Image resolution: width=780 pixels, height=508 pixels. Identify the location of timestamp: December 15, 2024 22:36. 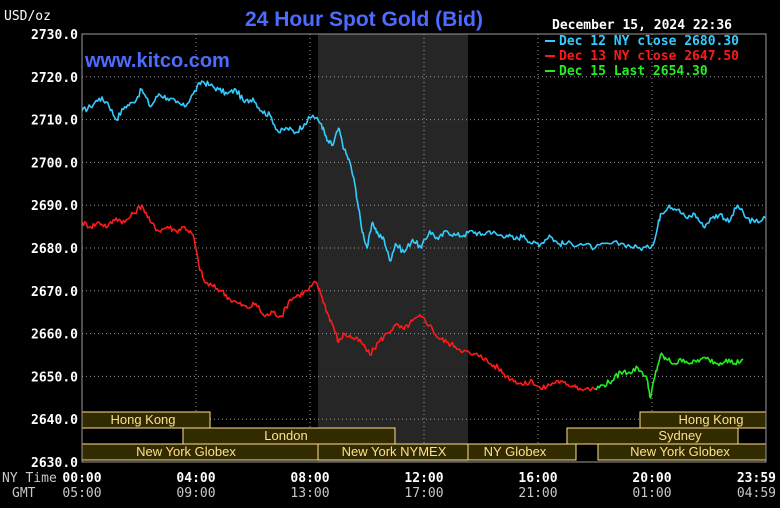
(642, 25).